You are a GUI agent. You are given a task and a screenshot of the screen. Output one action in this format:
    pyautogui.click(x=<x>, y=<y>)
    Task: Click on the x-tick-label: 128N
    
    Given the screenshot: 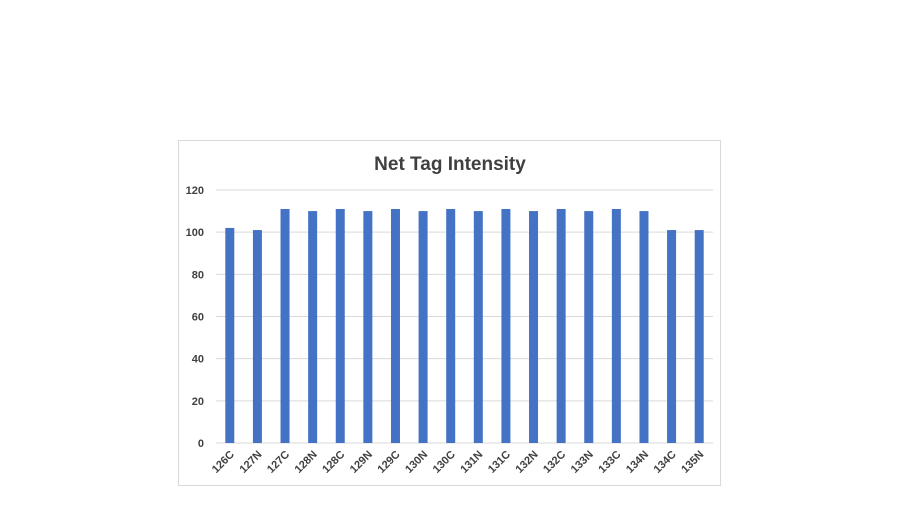 What is the action you would take?
    pyautogui.click(x=306, y=462)
    